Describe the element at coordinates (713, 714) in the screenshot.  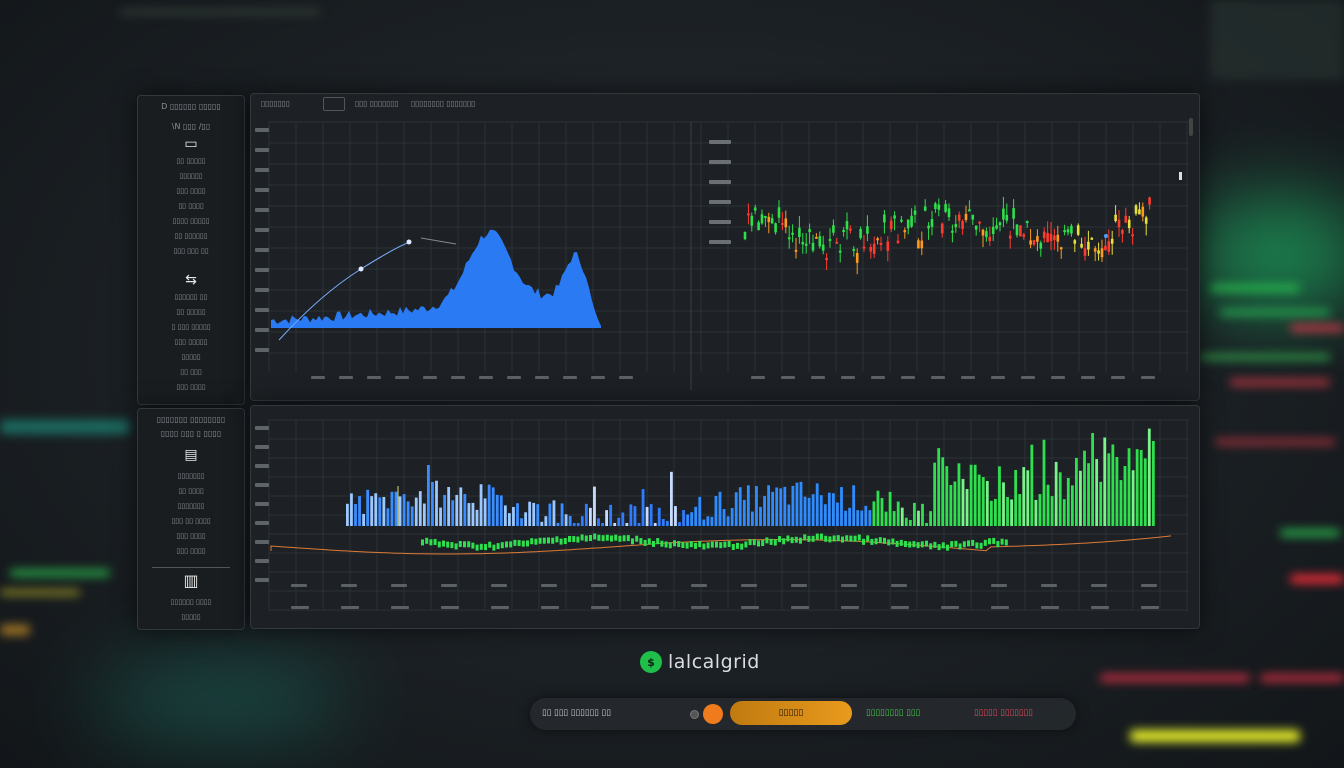
I see `record-icon` at that location.